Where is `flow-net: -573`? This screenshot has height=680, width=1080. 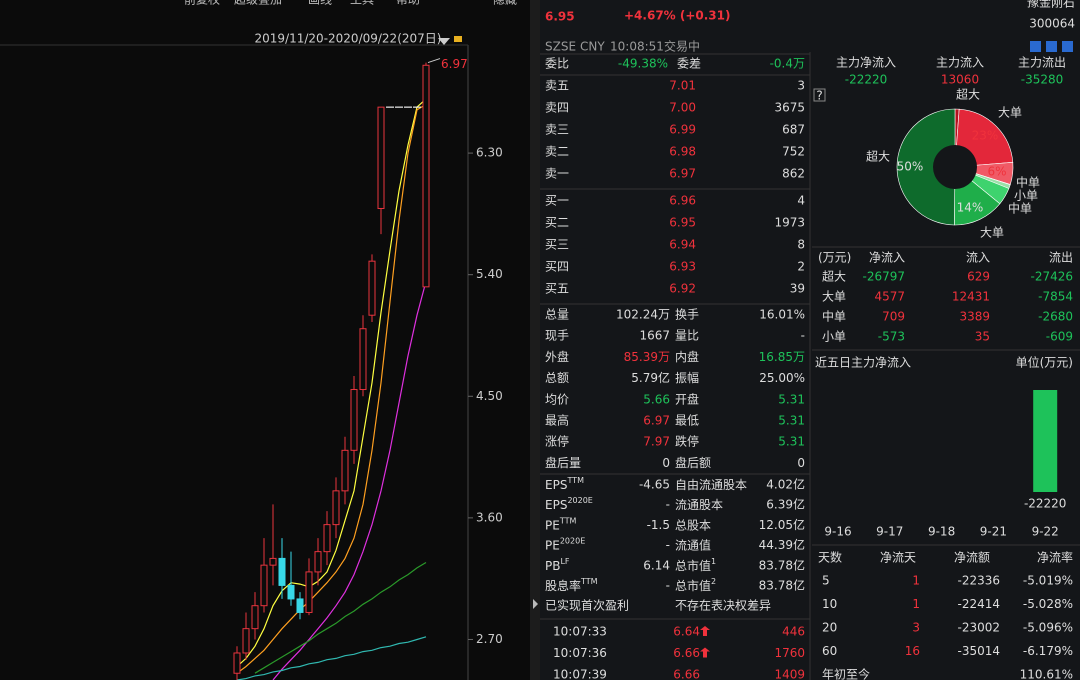
flow-net: -573 is located at coordinates (891, 337).